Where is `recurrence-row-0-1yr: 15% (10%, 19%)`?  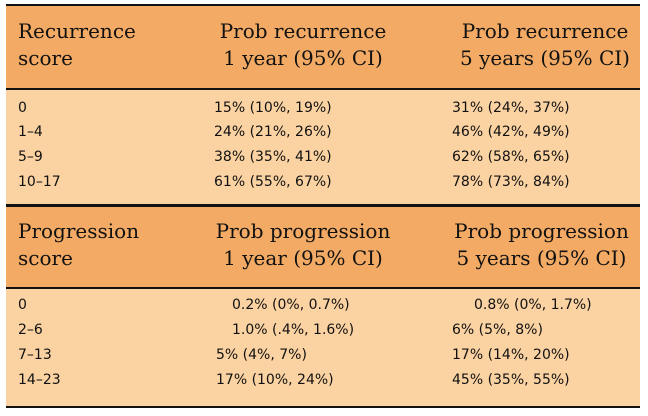
recurrence-row-0-1yr: 15% (10%, 19%) is located at coordinates (273, 108).